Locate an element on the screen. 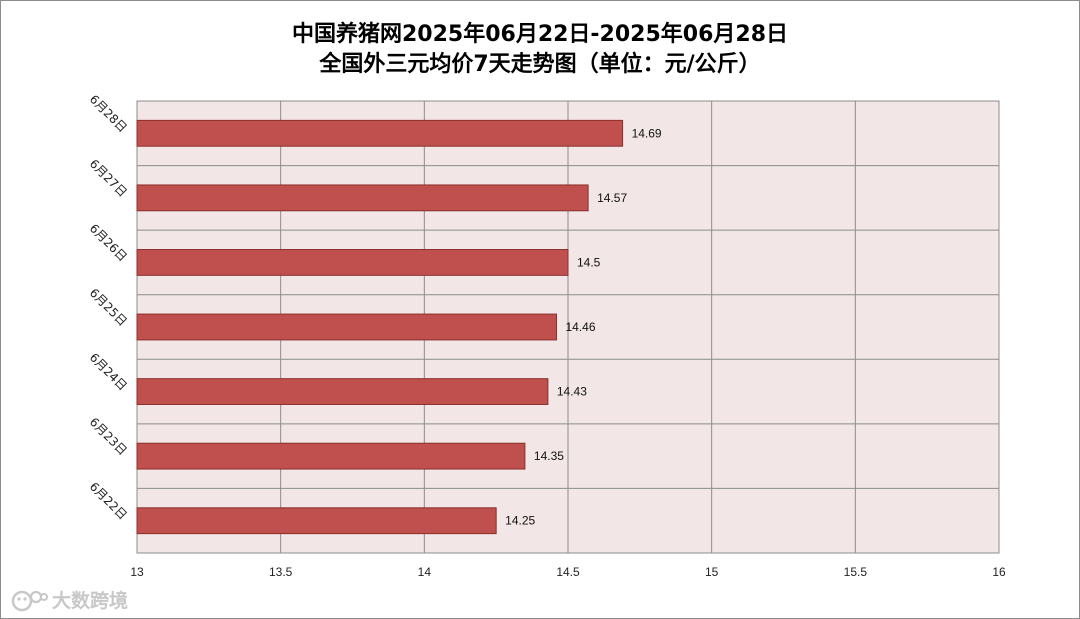 This screenshot has height=619, width=1080. x-tick-label: 13.5 is located at coordinates (281, 572).